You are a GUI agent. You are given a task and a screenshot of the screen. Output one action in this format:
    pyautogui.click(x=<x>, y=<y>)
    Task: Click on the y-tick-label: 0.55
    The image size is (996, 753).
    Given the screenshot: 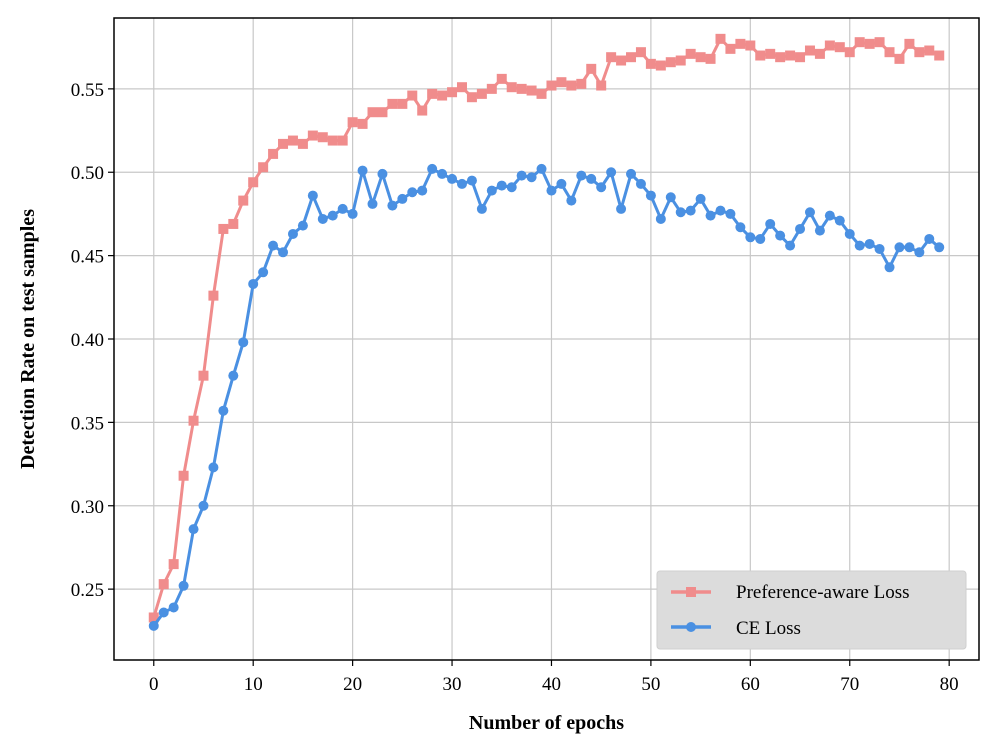 What is the action you would take?
    pyautogui.click(x=87, y=90)
    